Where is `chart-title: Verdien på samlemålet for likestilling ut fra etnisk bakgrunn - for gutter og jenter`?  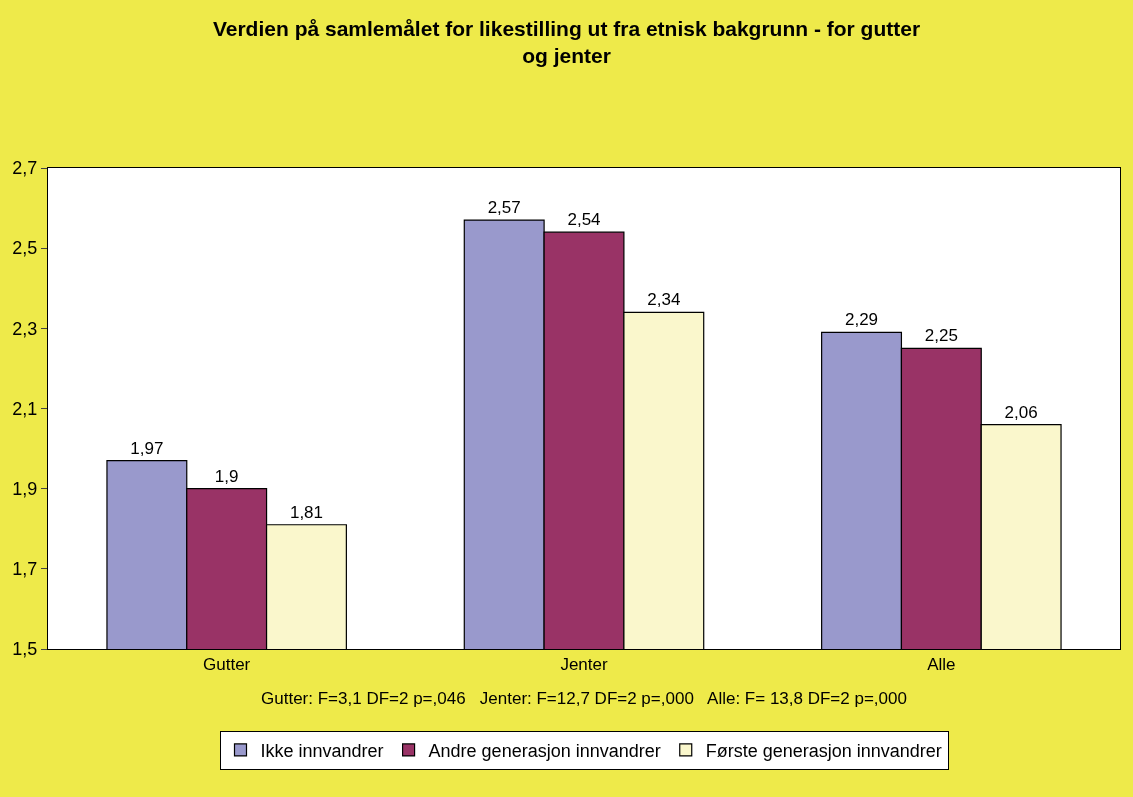
chart-title: Verdien på samlemålet for likestilling ut fra etnisk bakgrunn - for gutter og jenter is located at coordinates (566, 42).